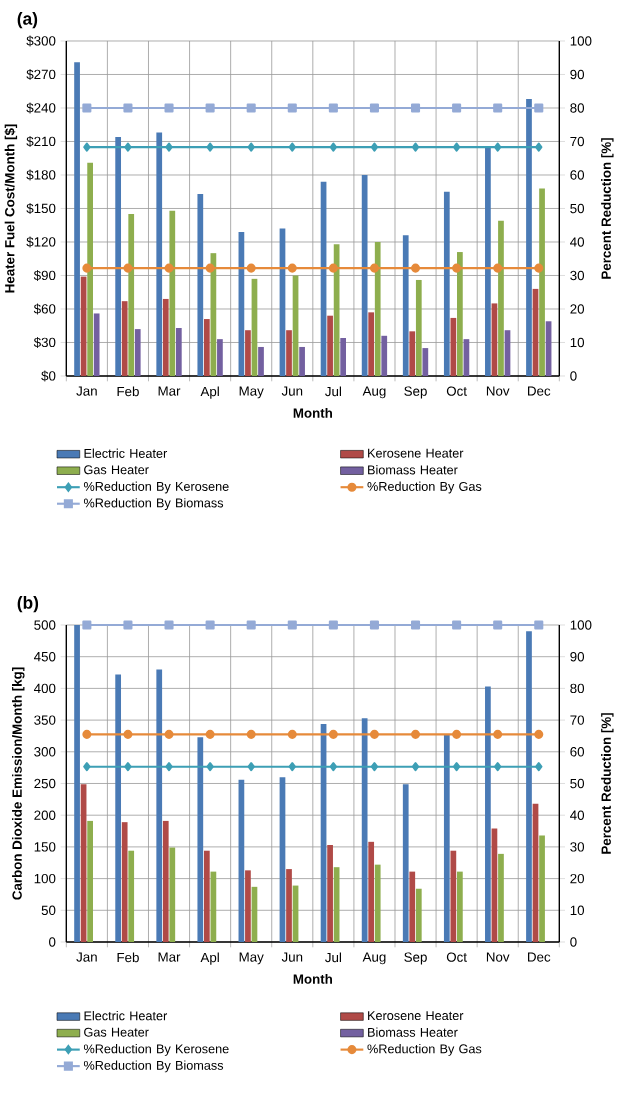 The image size is (624, 1110). Describe the element at coordinates (576, 815) in the screenshot. I see `y2-tick-label: 40` at that location.